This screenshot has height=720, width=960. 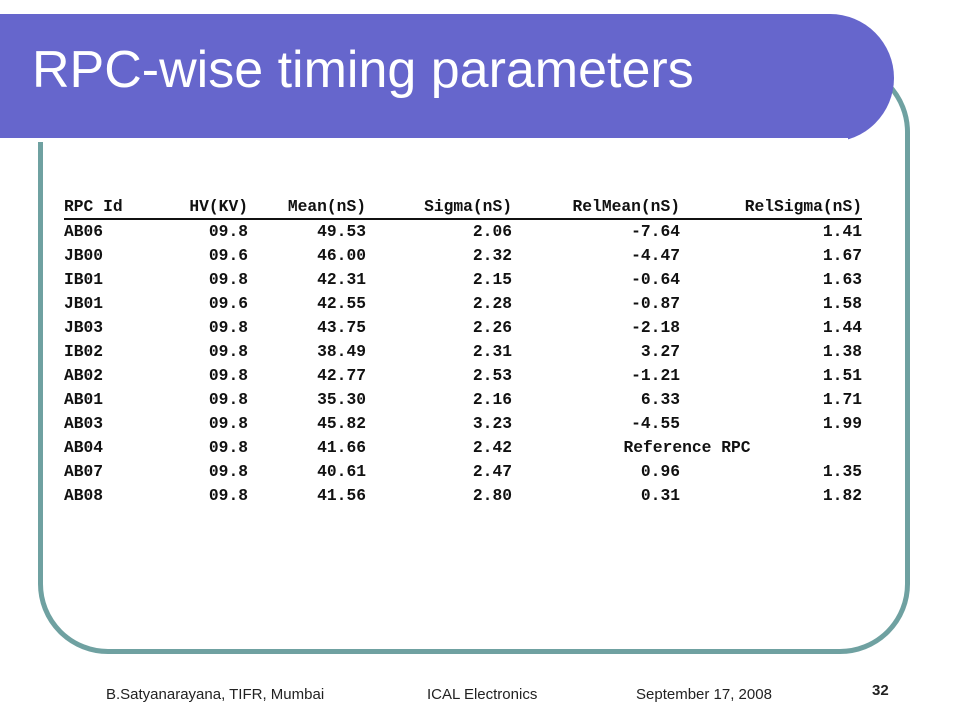 I want to click on cell-rpc-id: JB01, so click(x=84, y=303).